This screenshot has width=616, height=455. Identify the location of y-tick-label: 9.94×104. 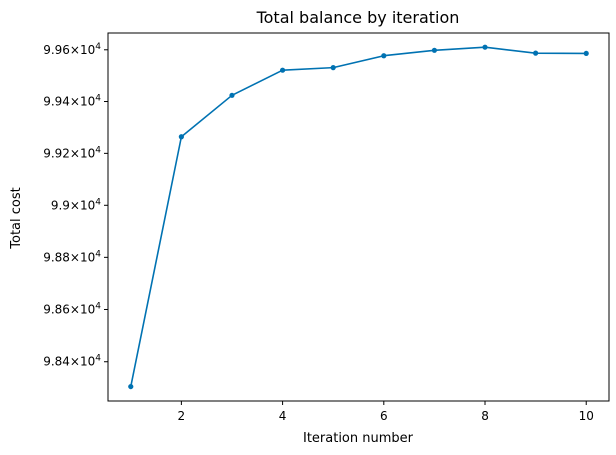
(72, 101).